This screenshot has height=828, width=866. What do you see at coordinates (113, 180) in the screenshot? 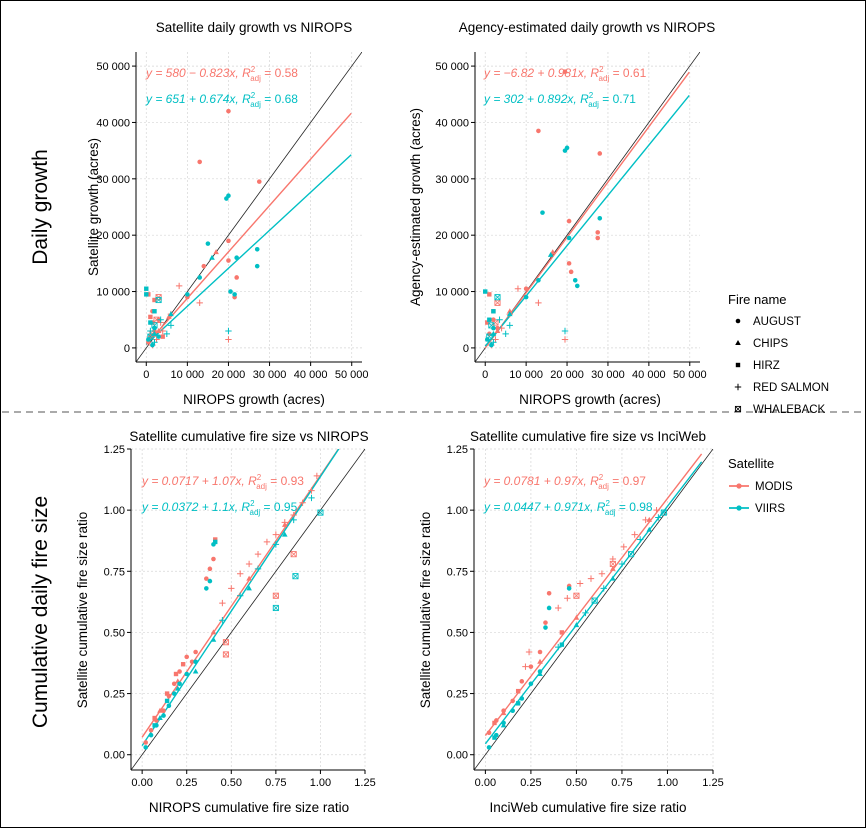
I see `y-tick-label: 30 000` at bounding box center [113, 180].